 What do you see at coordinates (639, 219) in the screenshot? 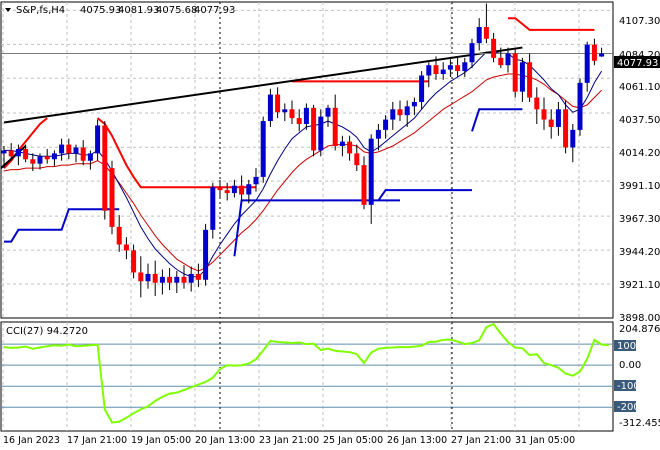
I see `price-tick-label: 3967.30` at bounding box center [639, 219].